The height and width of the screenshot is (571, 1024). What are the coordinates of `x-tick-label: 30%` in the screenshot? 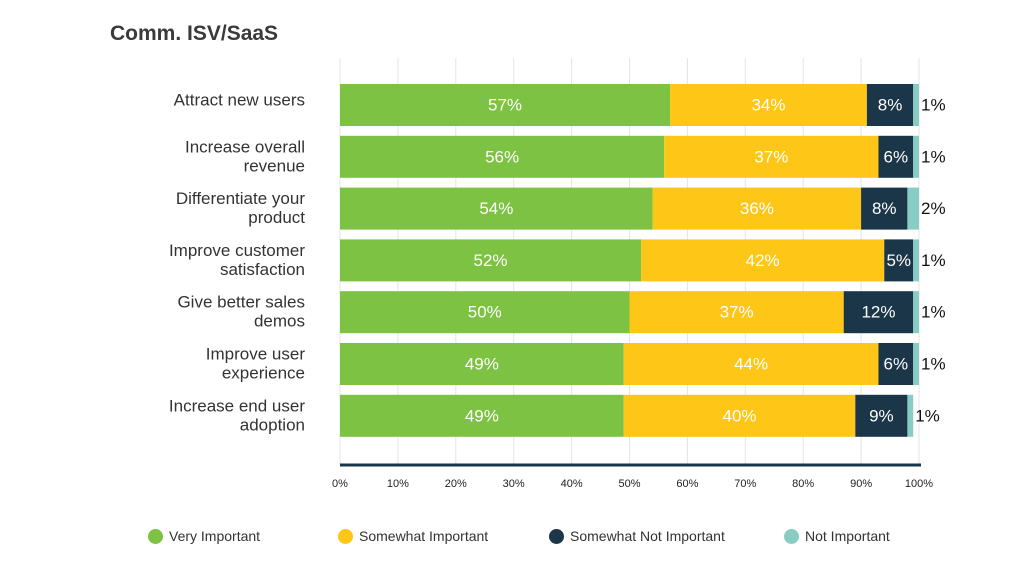 It's located at (514, 484).